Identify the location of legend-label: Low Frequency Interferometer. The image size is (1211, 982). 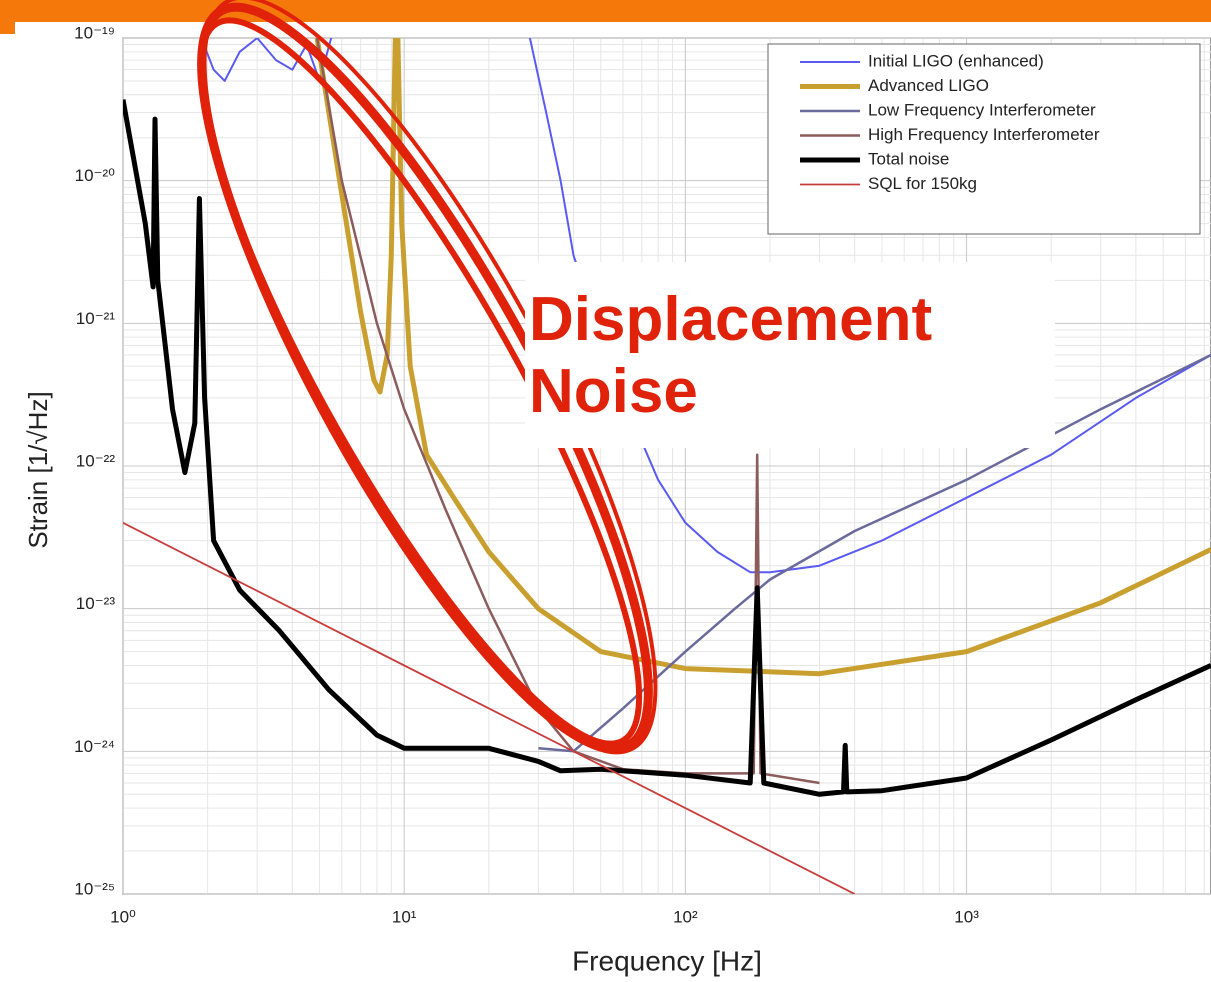
(982, 109).